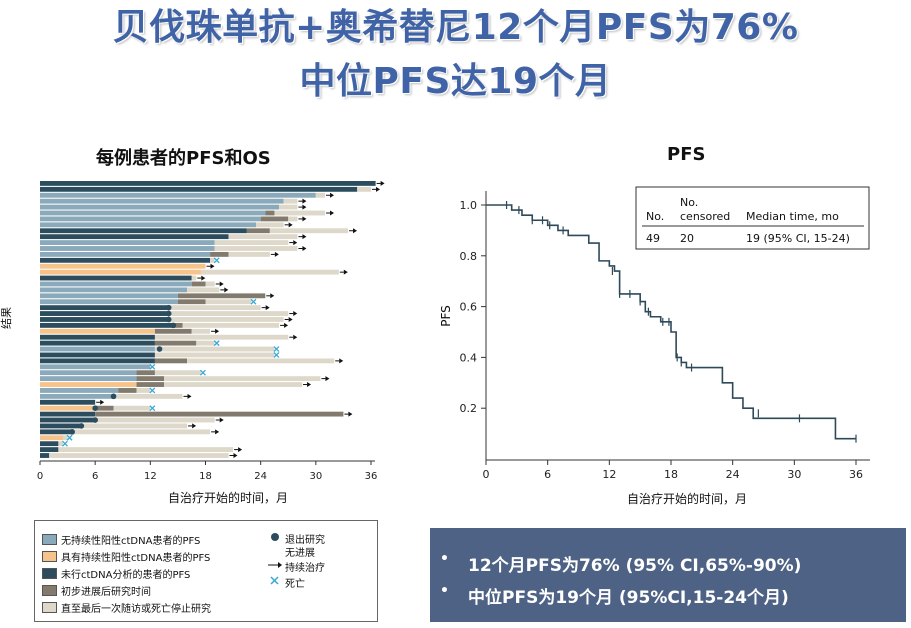 This screenshot has height=628, width=911. I want to click on swimmer-x-tick-label: 12, so click(150, 476).